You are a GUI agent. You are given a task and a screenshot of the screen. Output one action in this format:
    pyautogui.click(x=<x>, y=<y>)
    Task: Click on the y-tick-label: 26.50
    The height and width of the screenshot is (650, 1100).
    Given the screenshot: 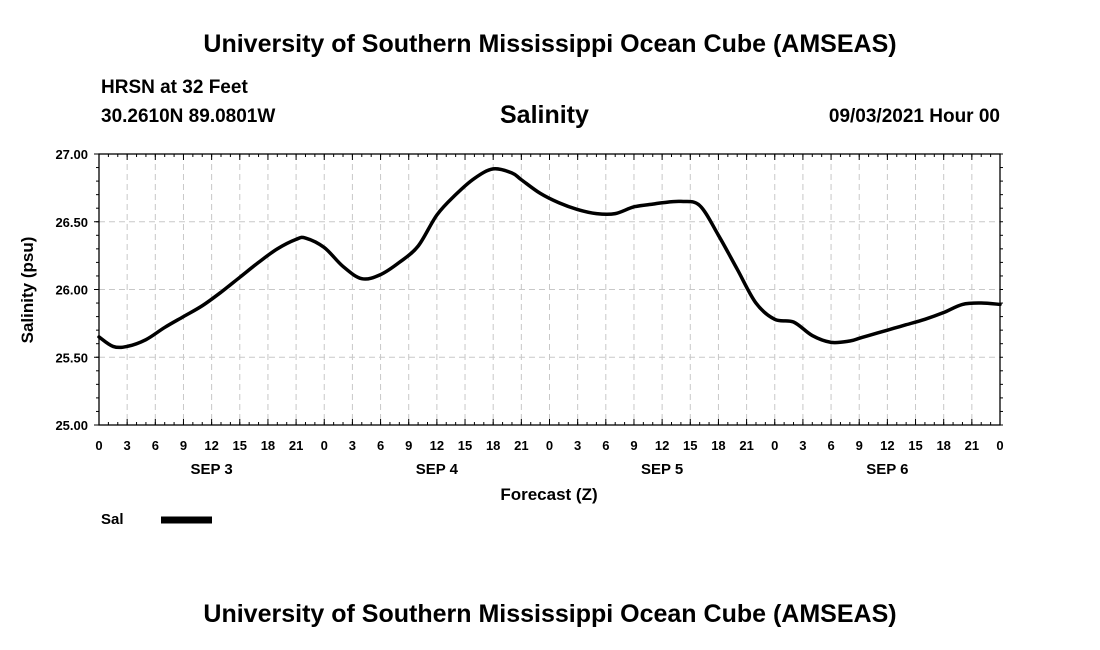 What is the action you would take?
    pyautogui.click(x=71, y=222)
    